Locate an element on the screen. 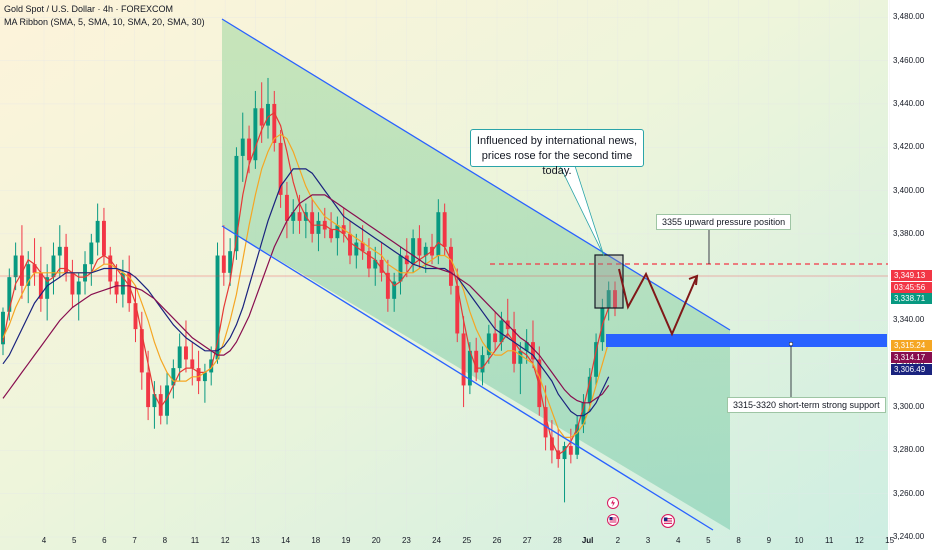 The image size is (932, 550). x-tick-label: 12 is located at coordinates (225, 540).